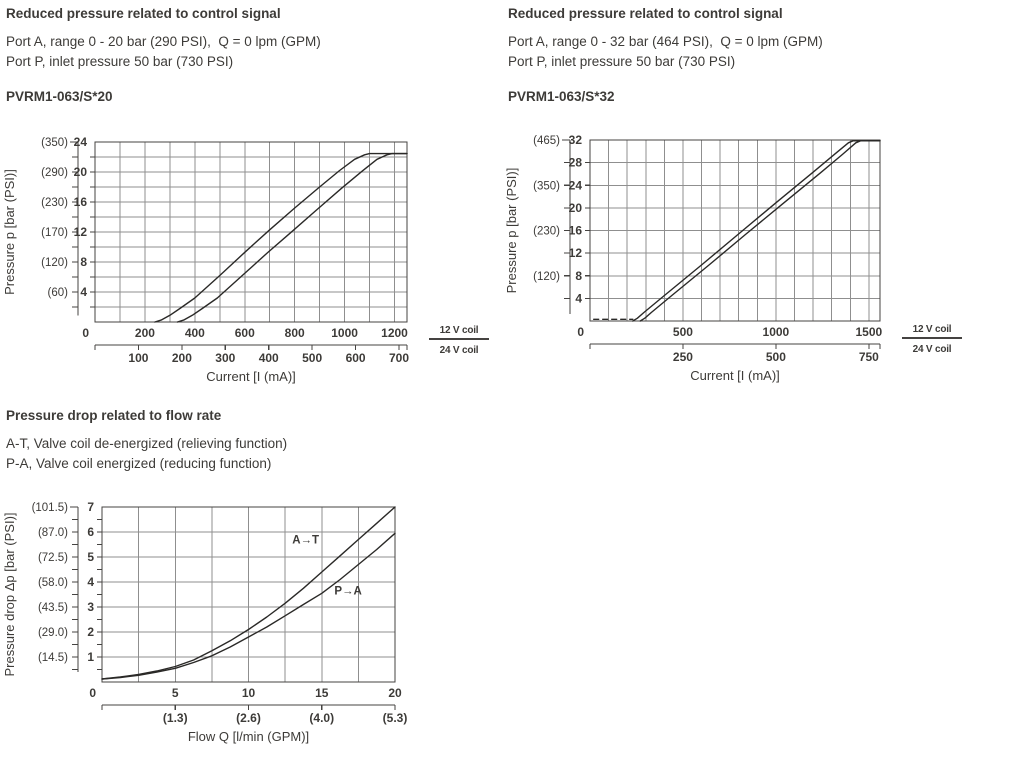  Describe the element at coordinates (182, 358) in the screenshot. I see `x-tick-label-secondary: 200` at that location.